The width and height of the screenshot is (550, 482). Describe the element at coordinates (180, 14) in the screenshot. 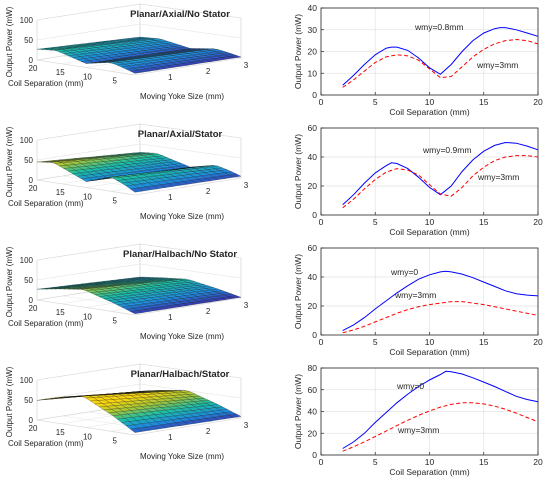

I see `chart-title: Planar/Axial/No Stator` at that location.